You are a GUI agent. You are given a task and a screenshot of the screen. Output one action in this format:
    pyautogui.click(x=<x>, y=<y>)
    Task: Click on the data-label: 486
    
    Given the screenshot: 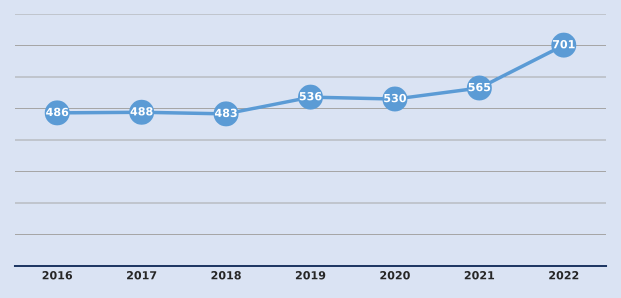 What is the action you would take?
    pyautogui.click(x=57, y=112)
    